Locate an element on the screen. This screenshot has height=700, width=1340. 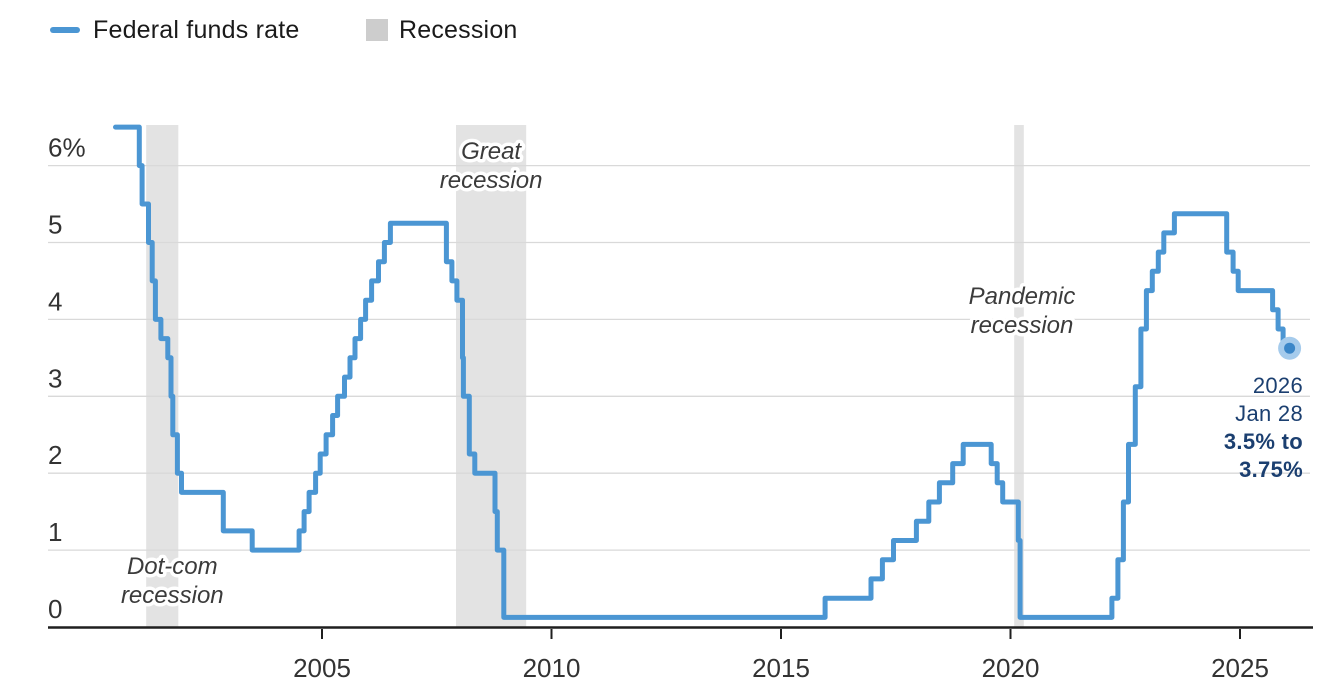
recession-swatch-icon is located at coordinates (377, 30).